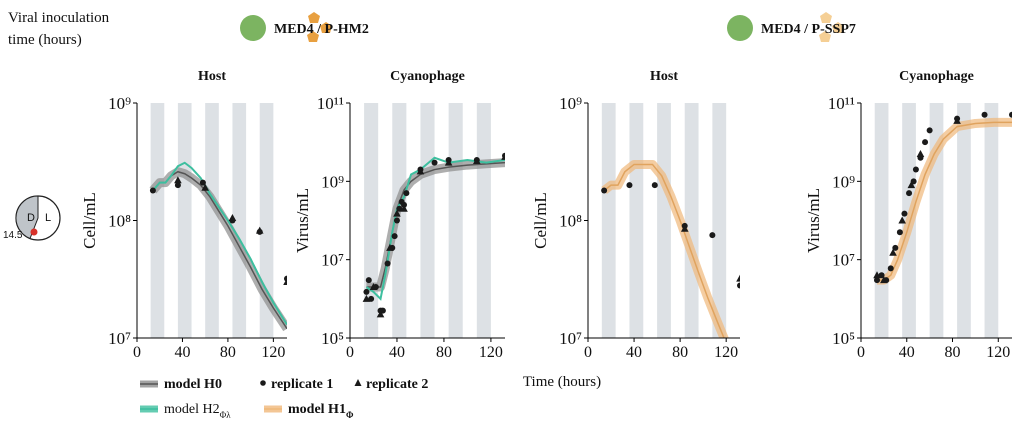  I want to click on y-tick-label: 10⁵, so click(332, 338).